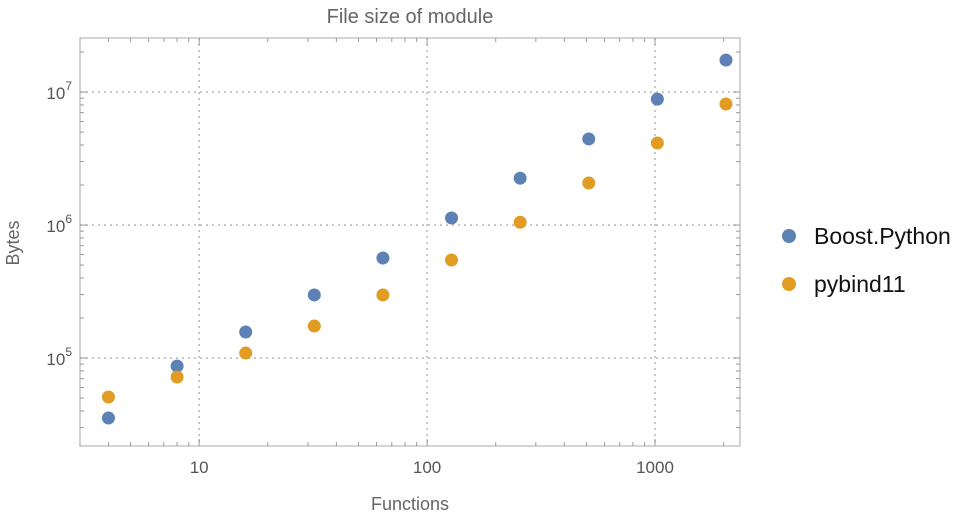 The height and width of the screenshot is (518, 975). Describe the element at coordinates (860, 284) in the screenshot. I see `legend-label-pybind11: pybind11` at that location.